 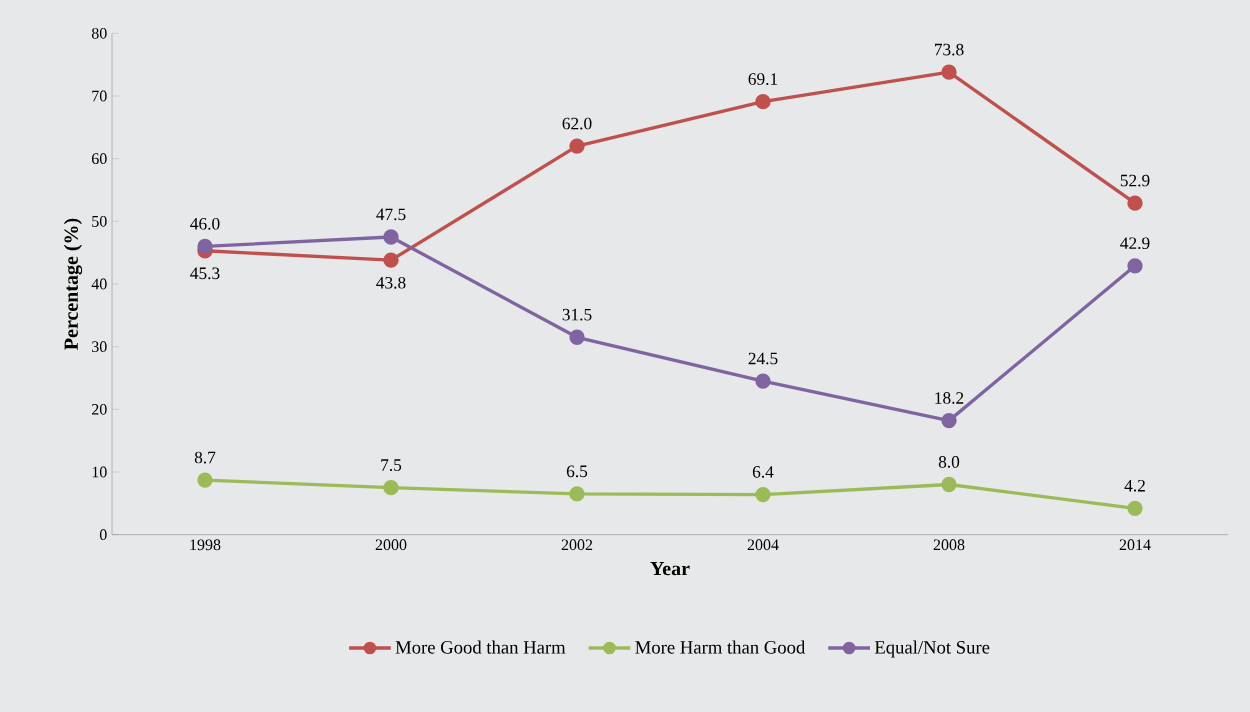 What do you see at coordinates (763, 472) in the screenshot?
I see `data-label: 6.4` at bounding box center [763, 472].